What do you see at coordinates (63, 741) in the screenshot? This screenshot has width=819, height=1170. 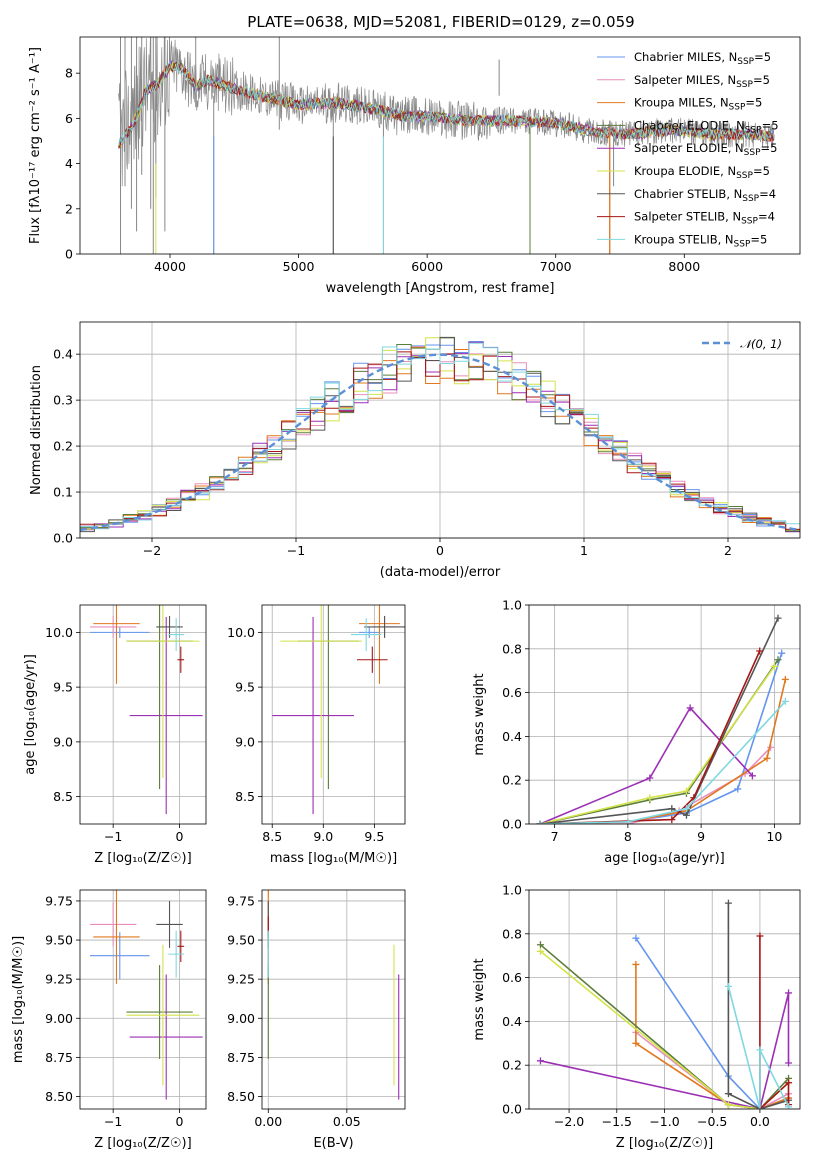 I see `y-tick-label: 9.0` at bounding box center [63, 741].